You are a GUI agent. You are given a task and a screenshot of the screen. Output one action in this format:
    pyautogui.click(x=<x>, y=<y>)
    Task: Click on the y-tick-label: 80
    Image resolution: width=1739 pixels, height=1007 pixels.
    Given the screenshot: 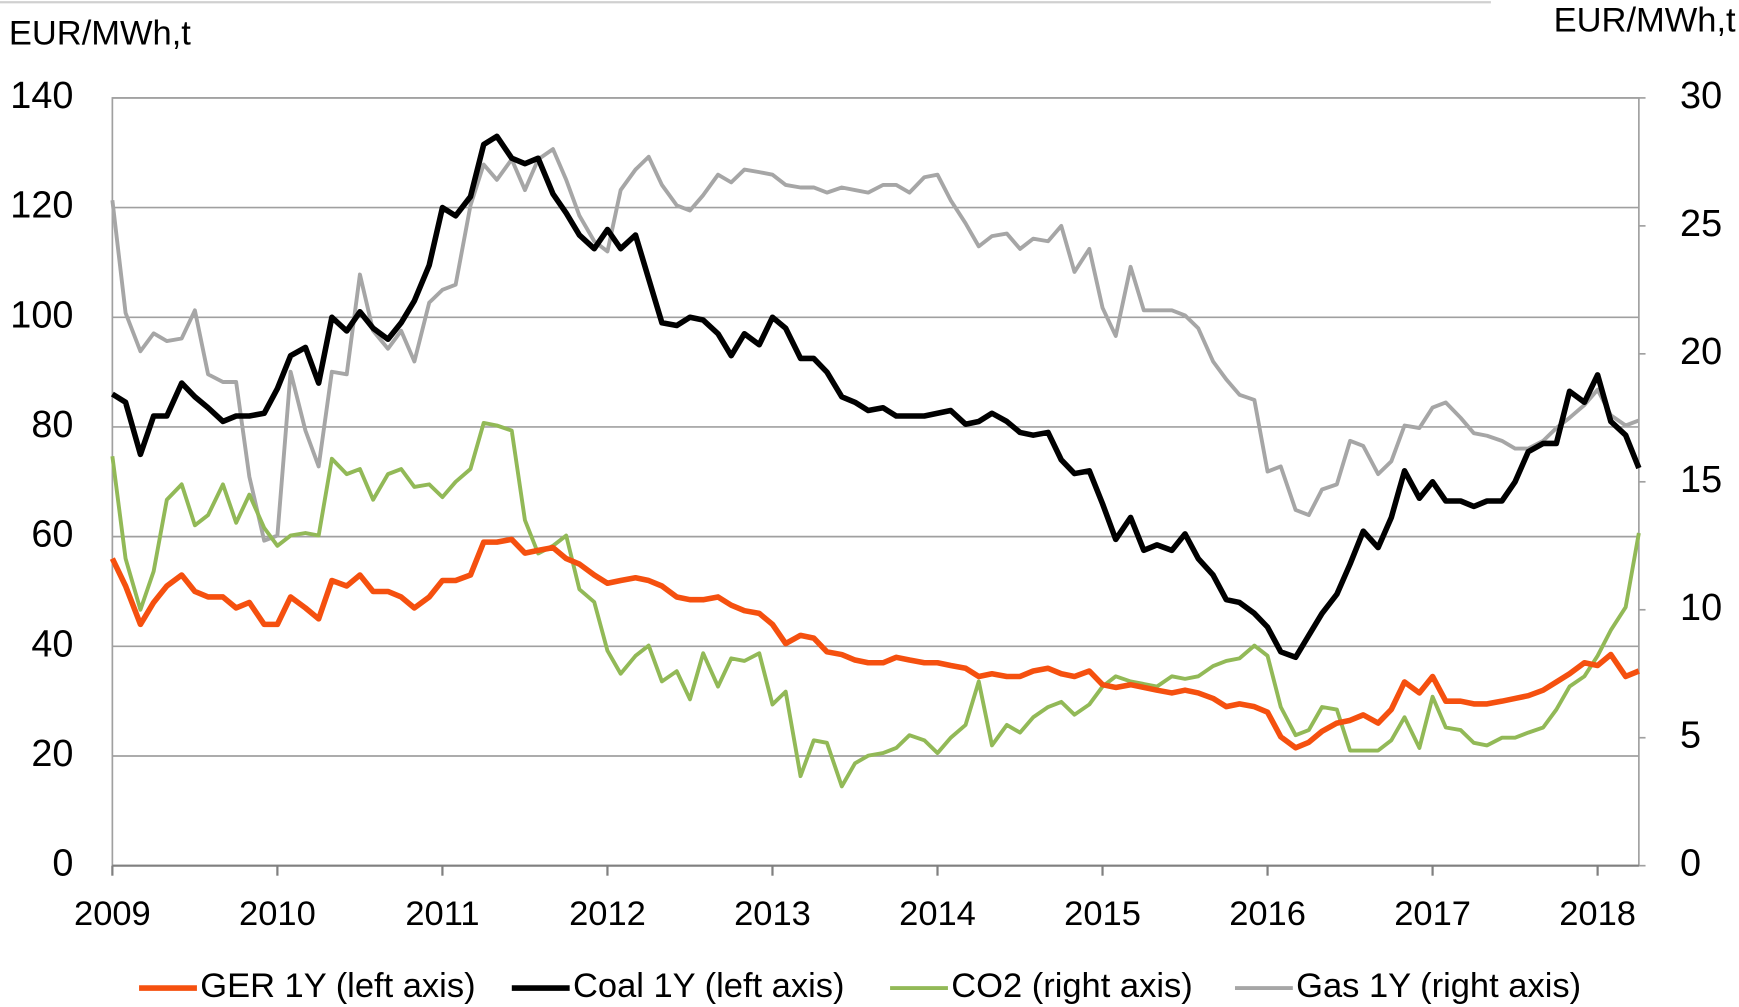 What is the action you would take?
    pyautogui.click(x=52, y=425)
    